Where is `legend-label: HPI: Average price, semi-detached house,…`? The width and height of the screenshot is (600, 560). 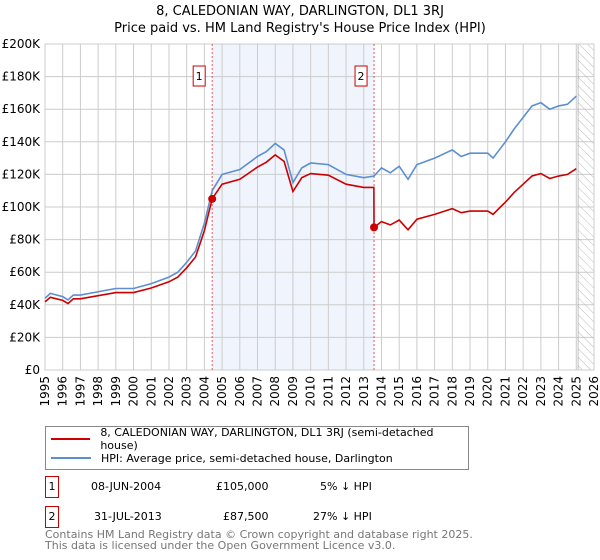 legend-label: HPI: Average price, semi-detached house,… is located at coordinates (247, 458).